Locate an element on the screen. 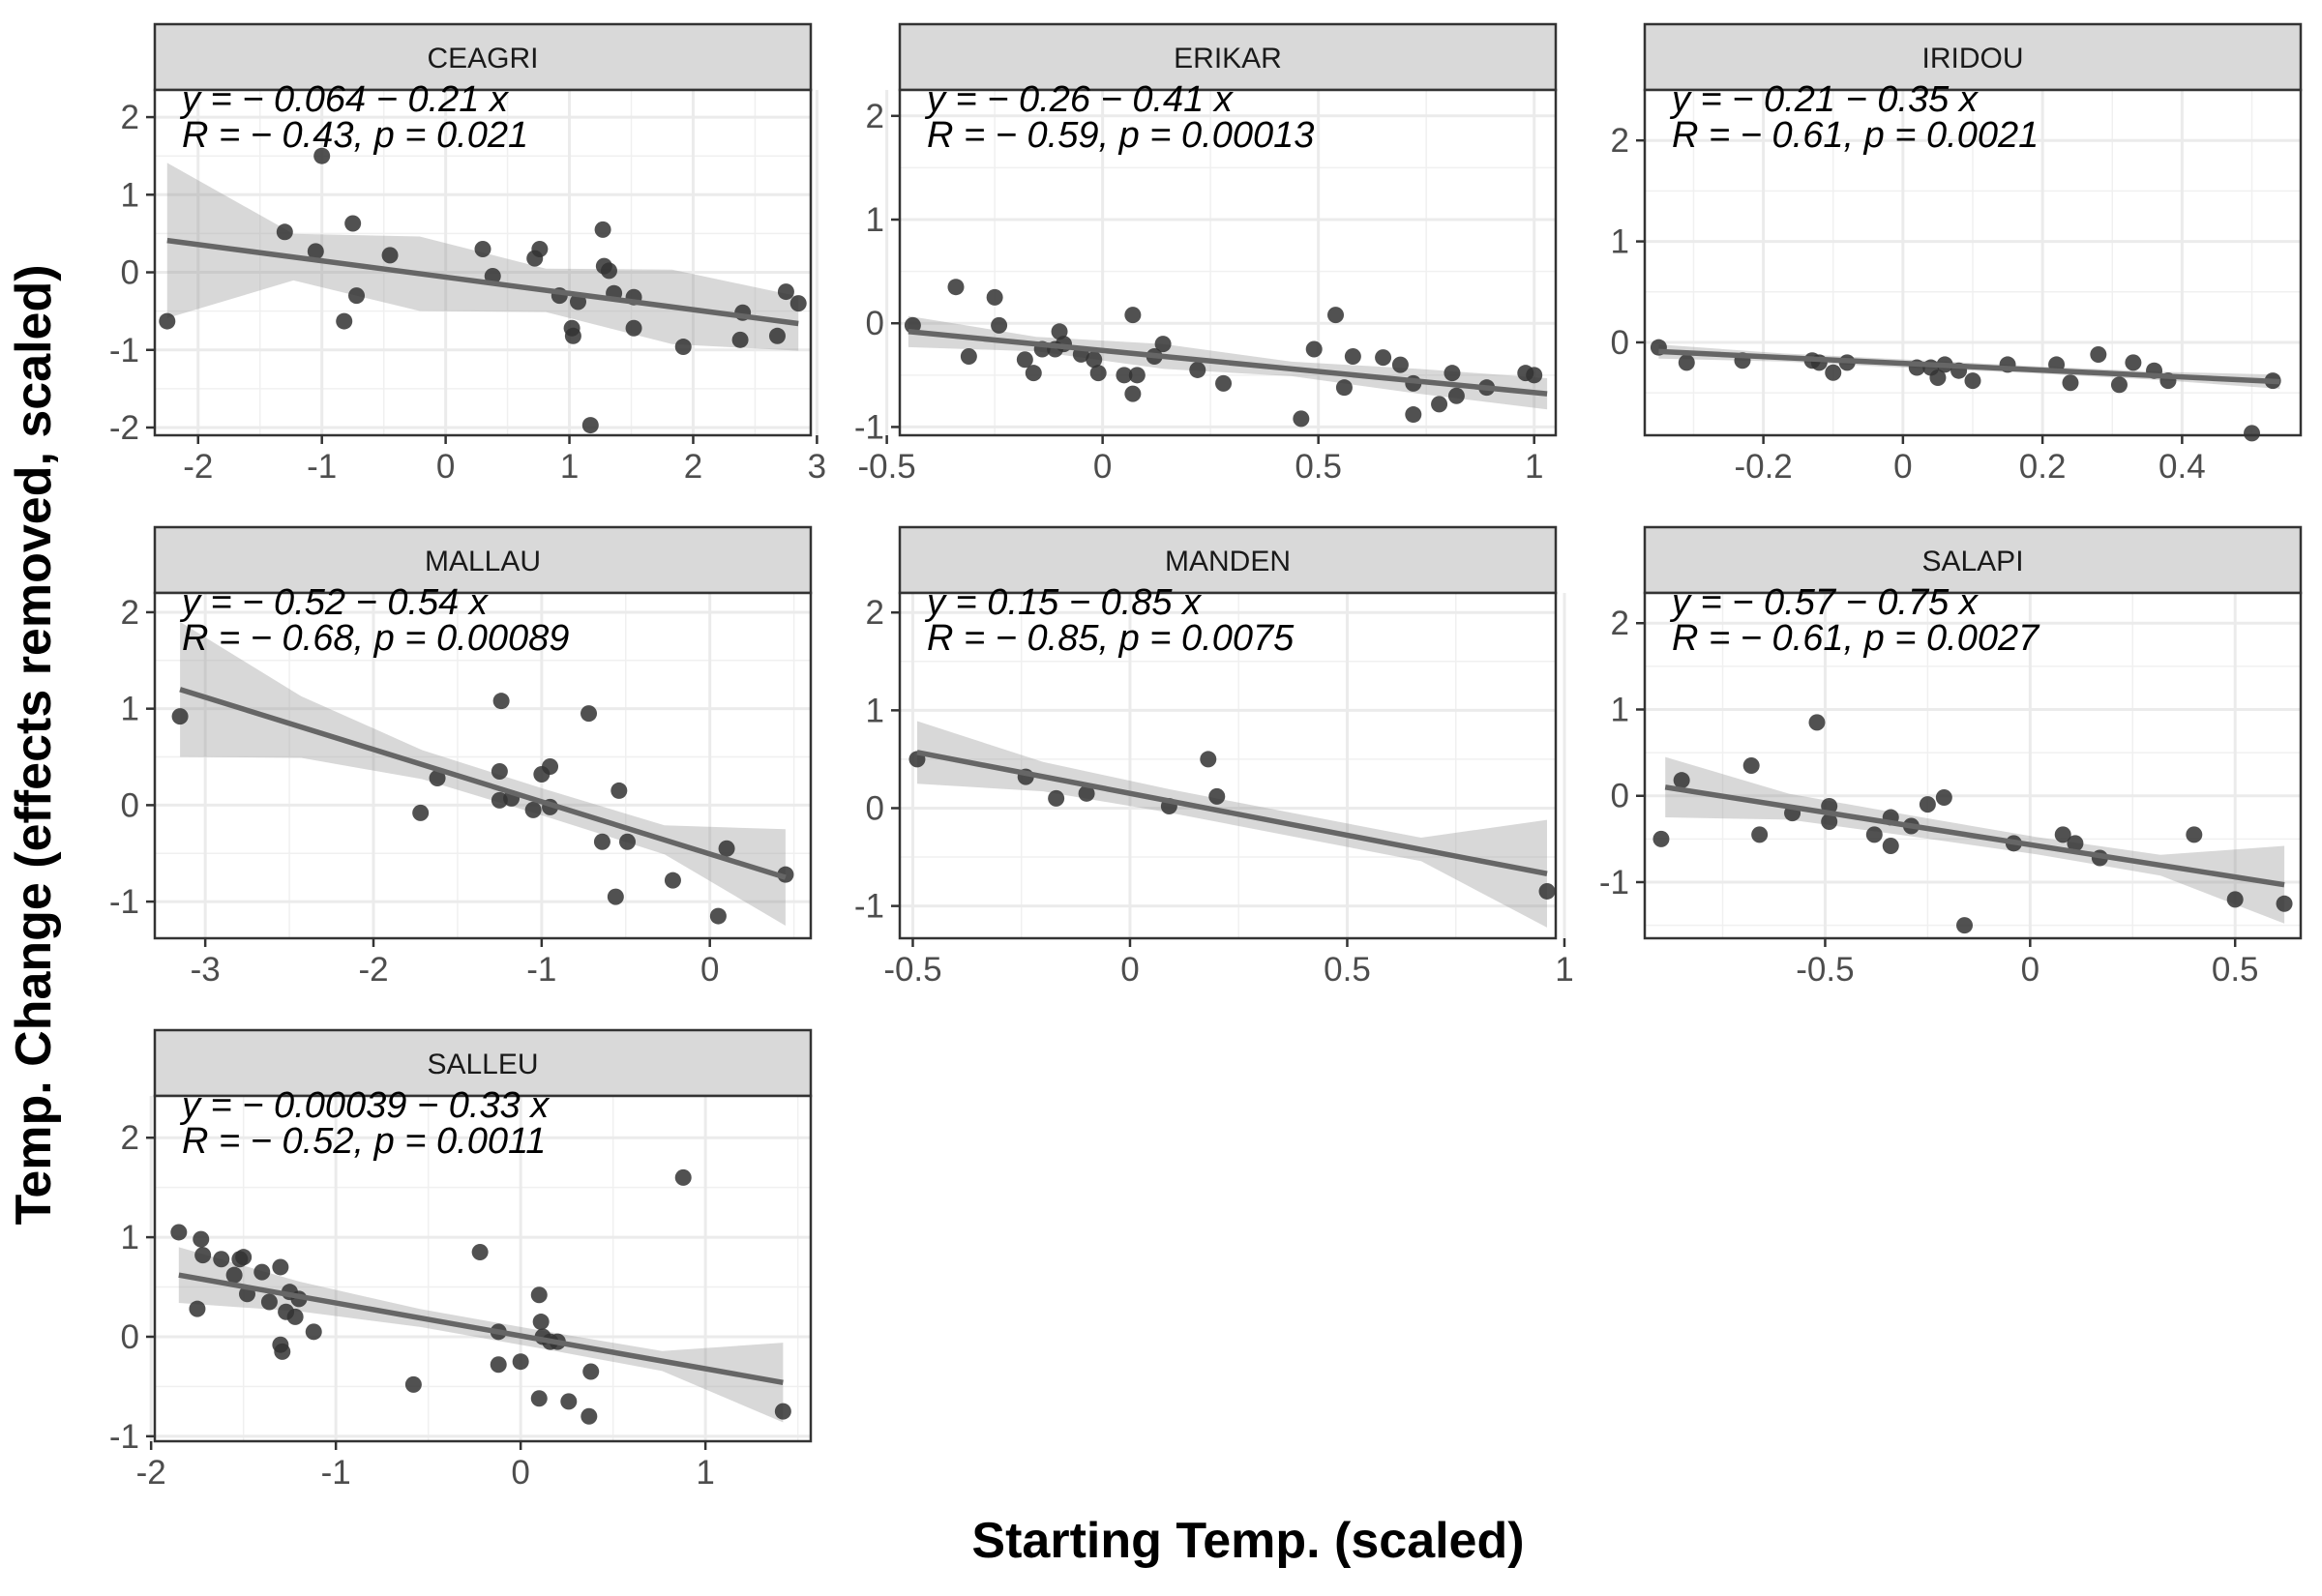 The width and height of the screenshot is (2322, 1596). facet-strip-label: IRIDOU is located at coordinates (1973, 58).